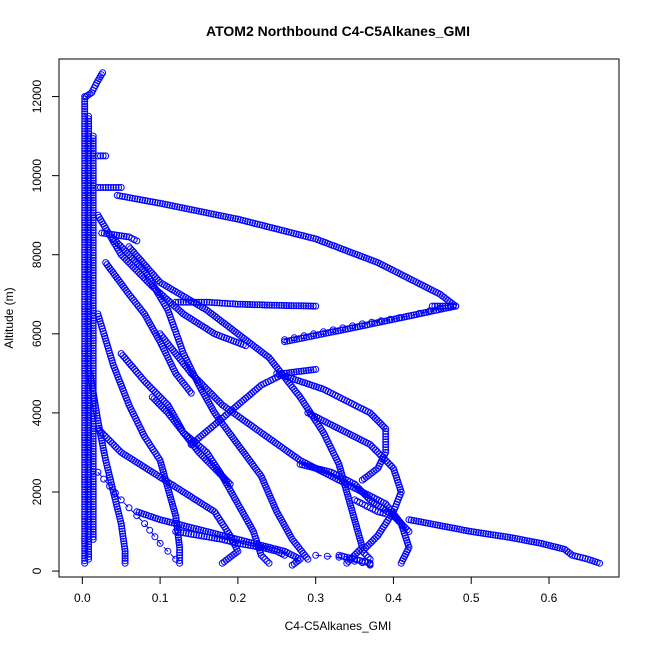 Image resolution: width=650 pixels, height=650 pixels. I want to click on y-tick-label: 12000, so click(37, 97).